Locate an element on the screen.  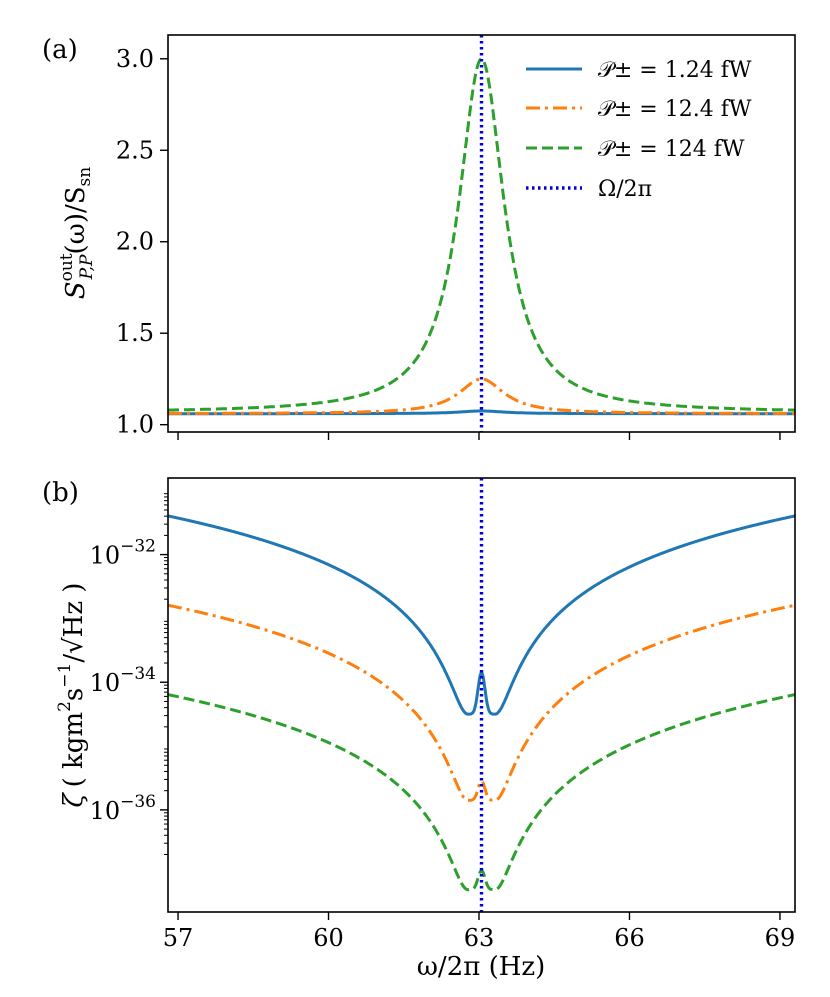
legend-label-2: 𝒫± = 12.4 fW is located at coordinates (675, 109).